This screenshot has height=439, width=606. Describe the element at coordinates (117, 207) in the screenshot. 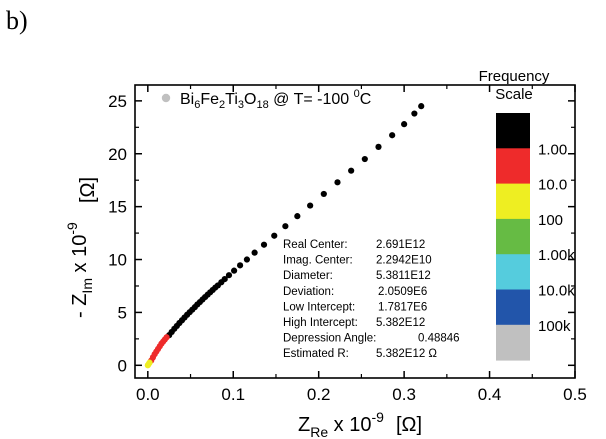

I see `y-tick-label: 15` at that location.